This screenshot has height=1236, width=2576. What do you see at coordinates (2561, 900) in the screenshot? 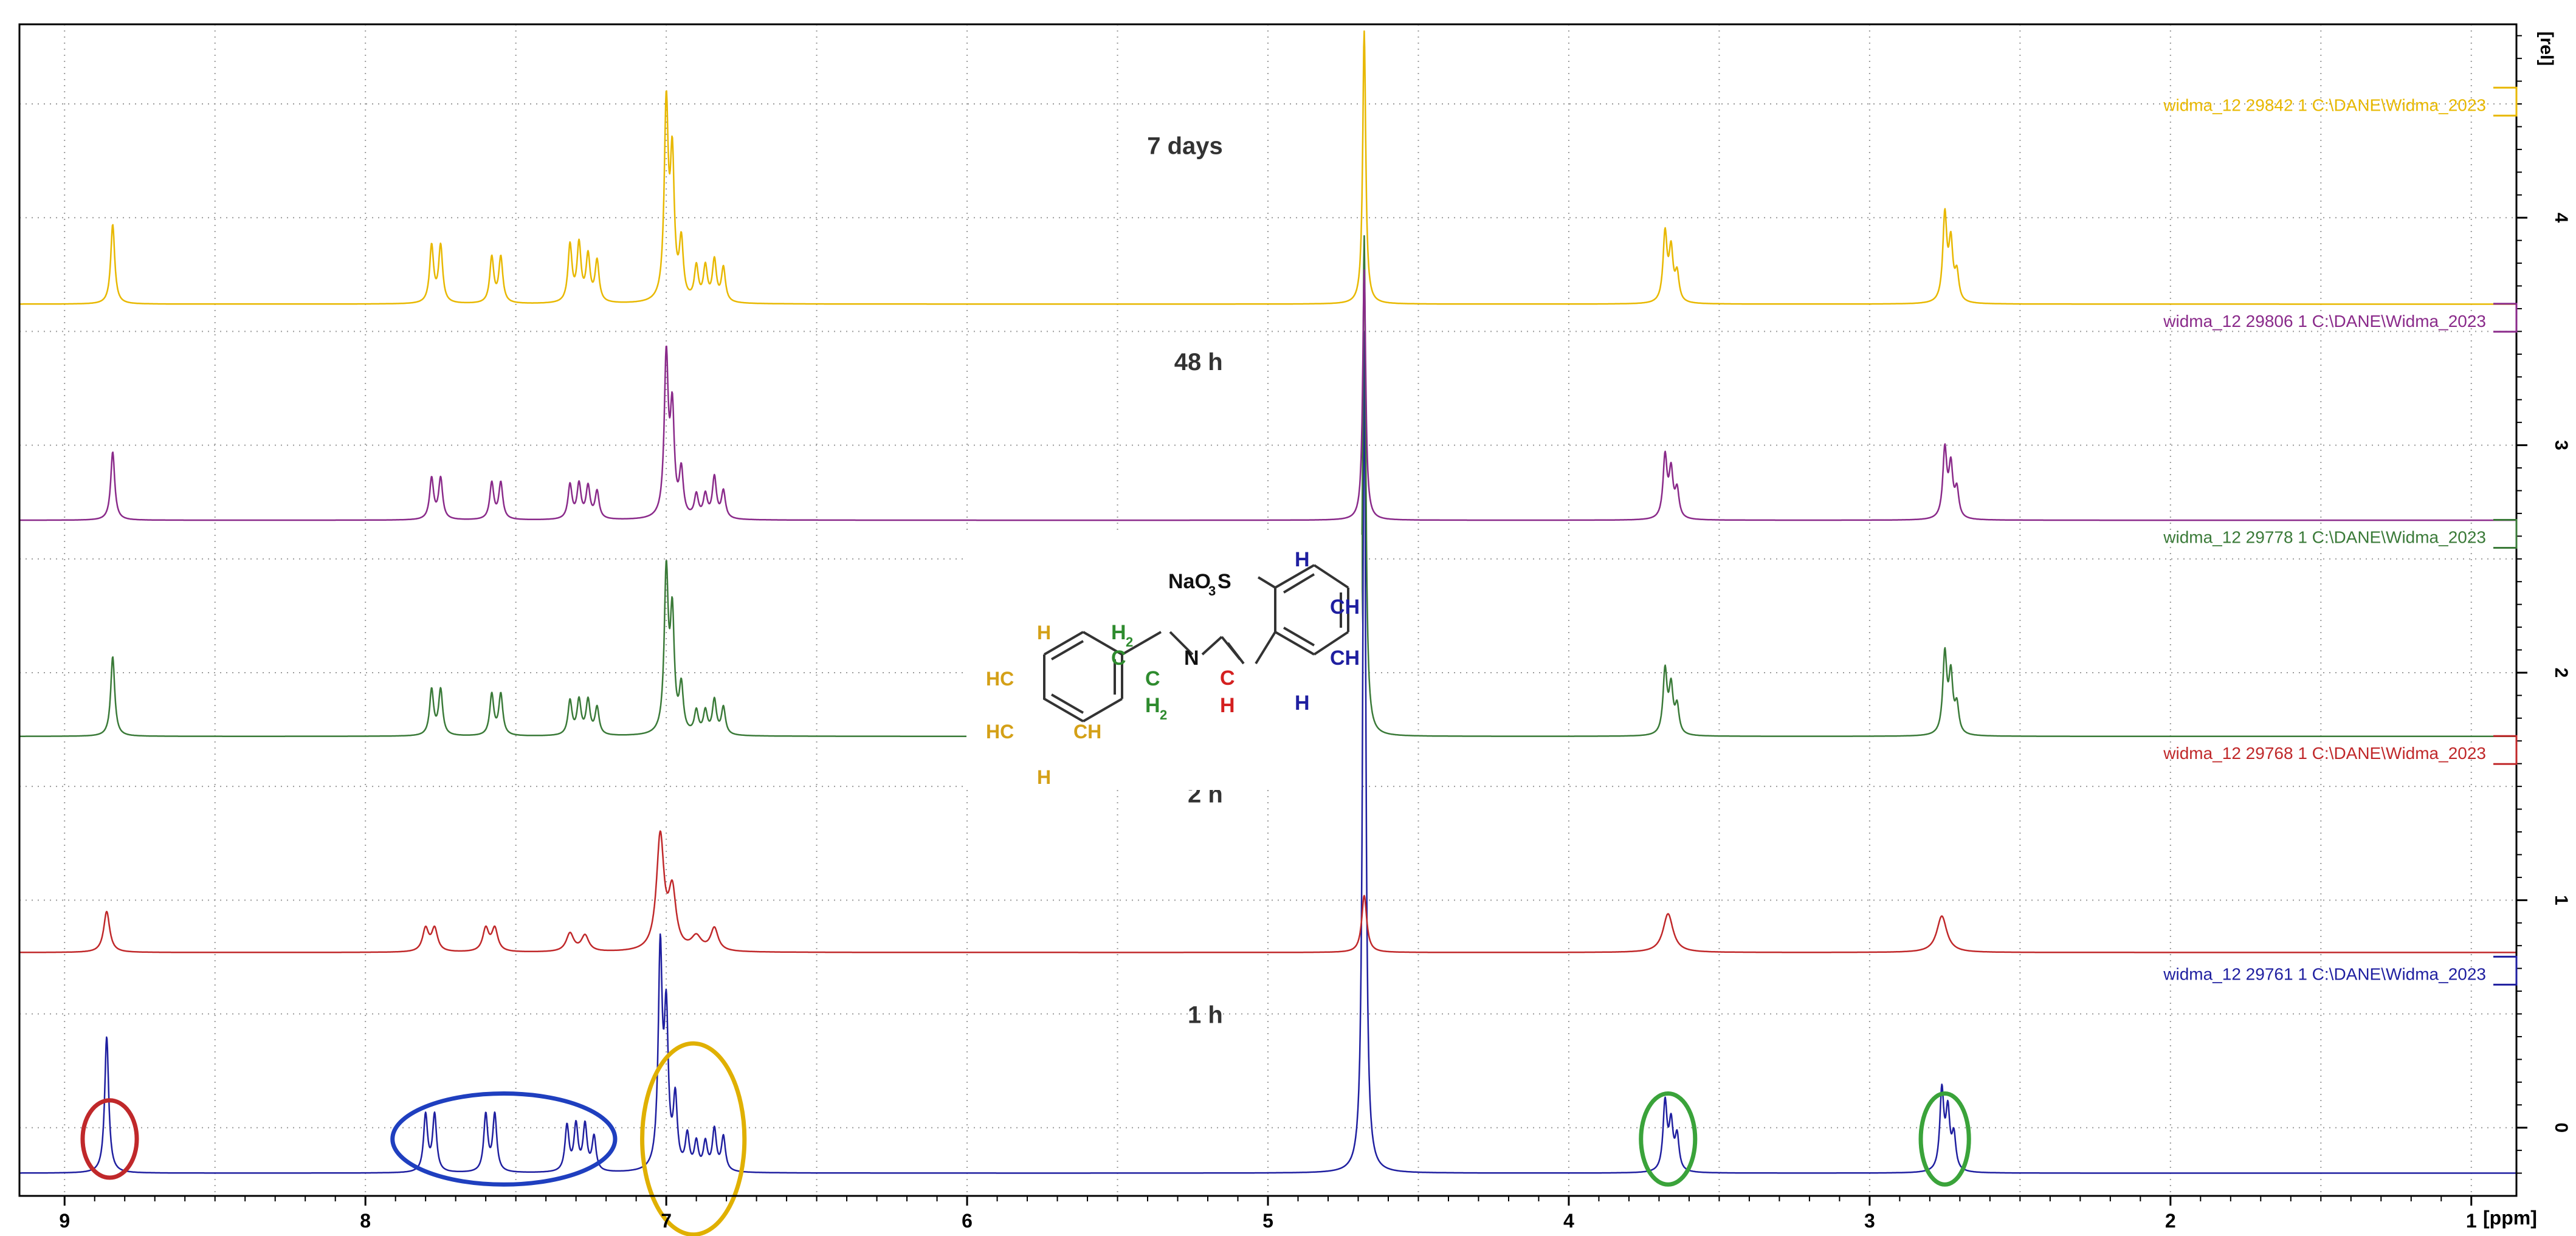
I see `y-tick-label: 1` at bounding box center [2561, 900].